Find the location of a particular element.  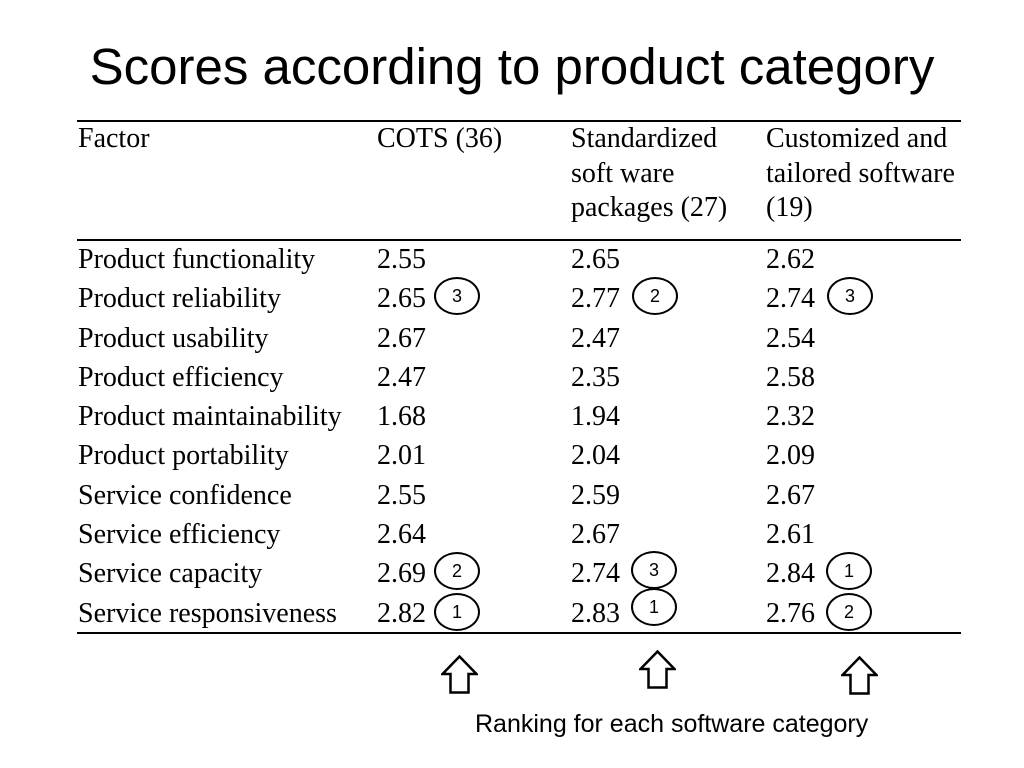

table-header-rule is located at coordinates (519, 240).